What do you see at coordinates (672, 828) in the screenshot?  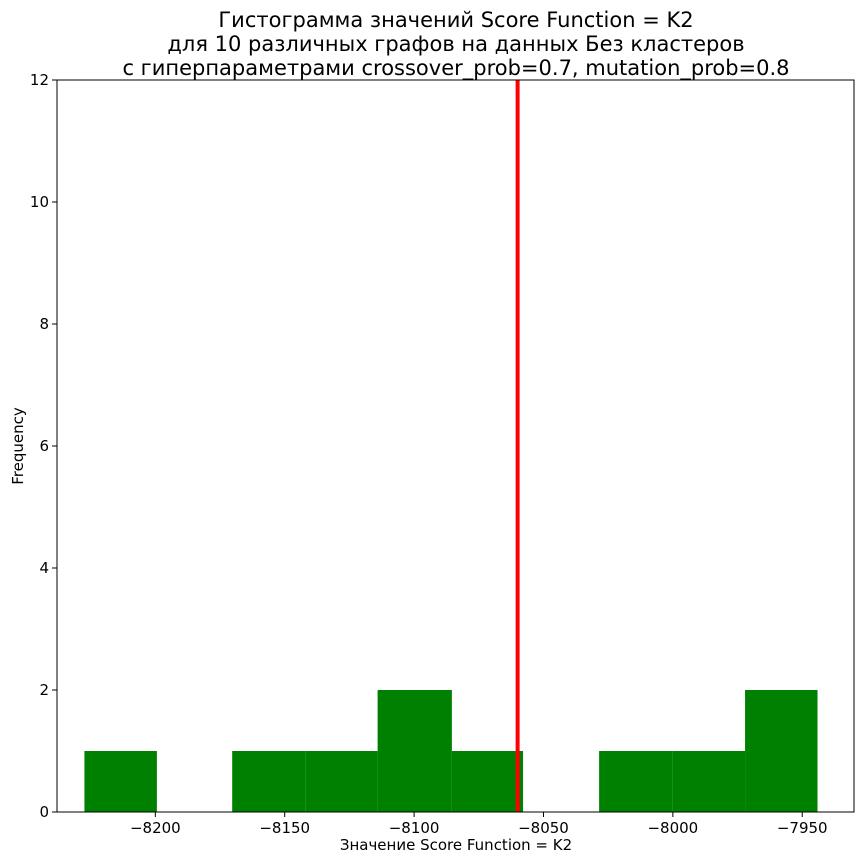 I see `x-tick-label: −8000` at bounding box center [672, 828].